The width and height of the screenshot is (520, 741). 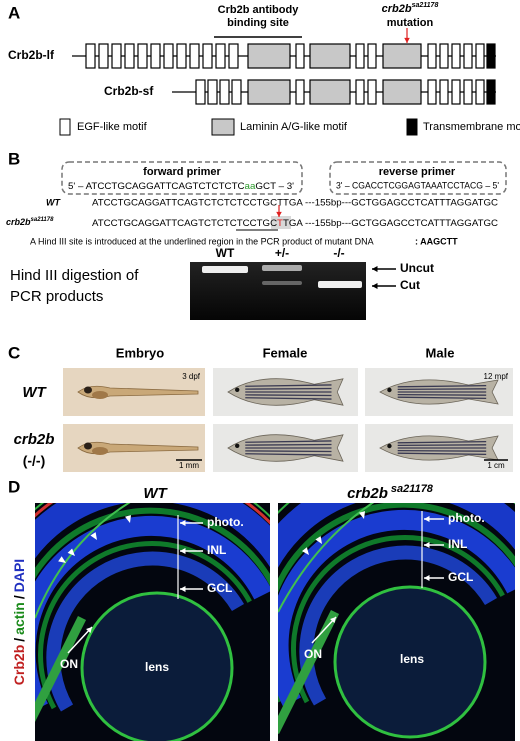 What do you see at coordinates (140, 352) in the screenshot?
I see `column-header: Embryo` at bounding box center [140, 352].